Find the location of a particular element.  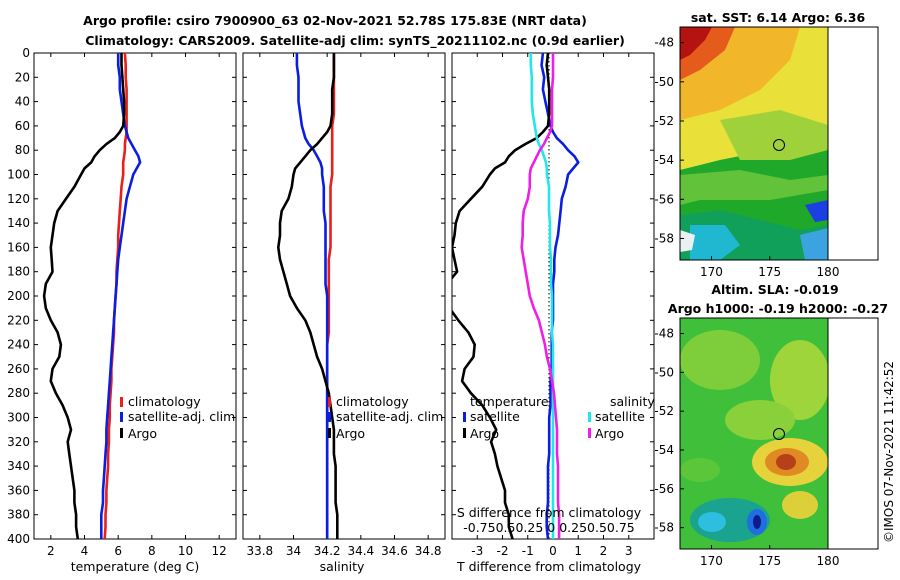

x-tick-label: -1 is located at coordinates (528, 551).